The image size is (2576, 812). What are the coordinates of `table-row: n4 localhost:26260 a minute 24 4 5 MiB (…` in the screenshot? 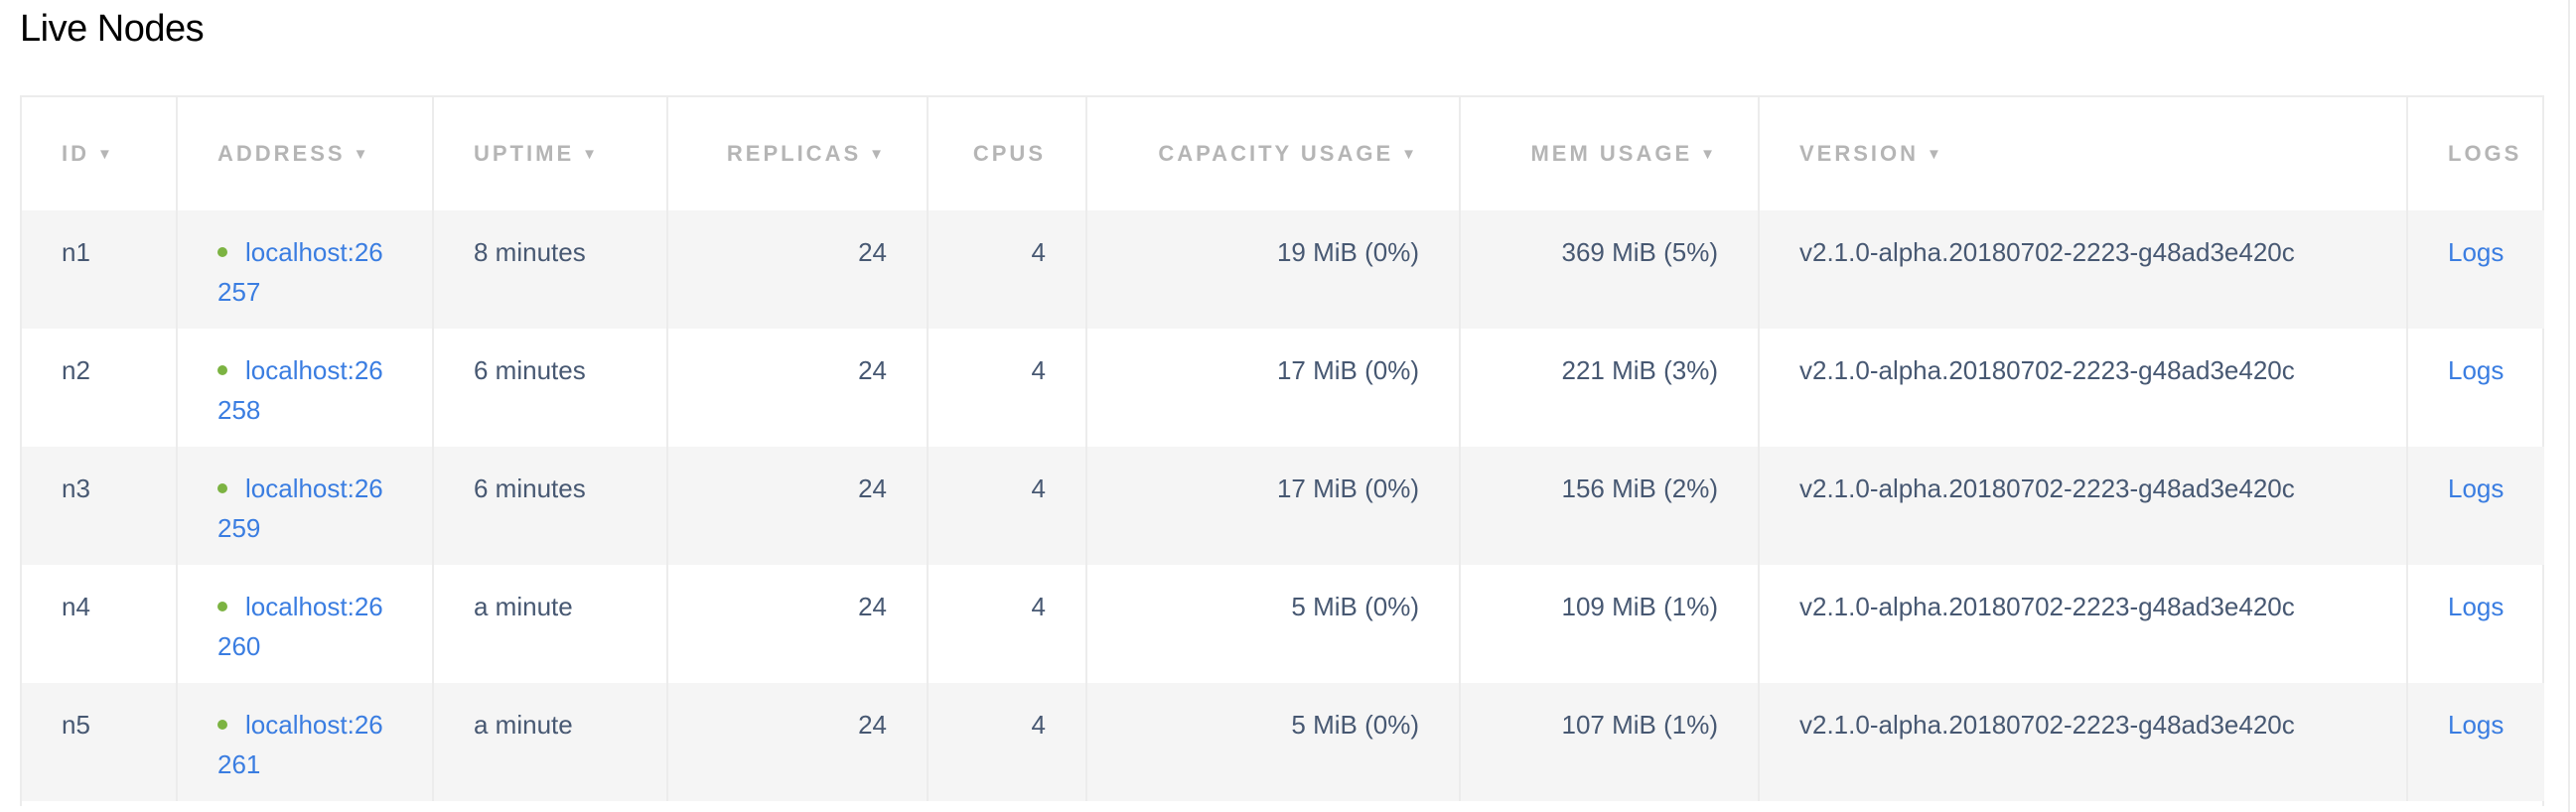 It's located at (1283, 624).